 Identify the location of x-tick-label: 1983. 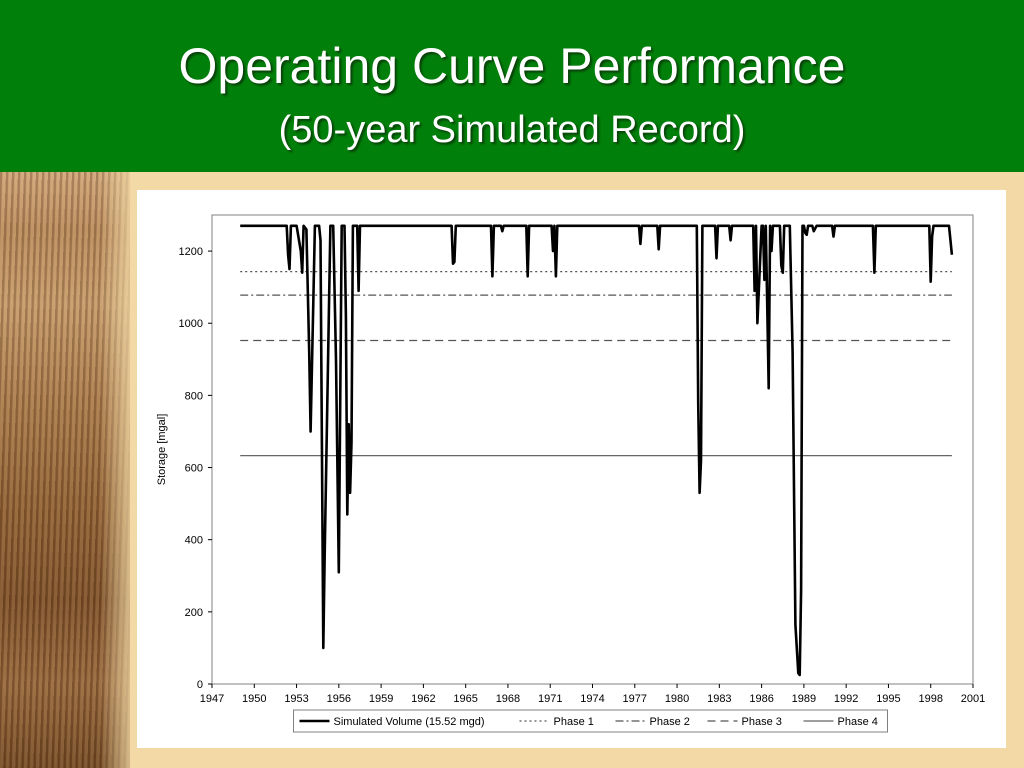
(719, 699).